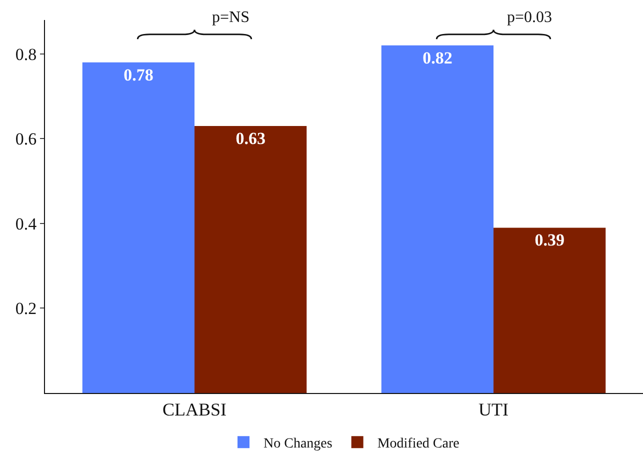 The image size is (643, 459). What do you see at coordinates (251, 138) in the screenshot?
I see `data-label: 0.63` at bounding box center [251, 138].